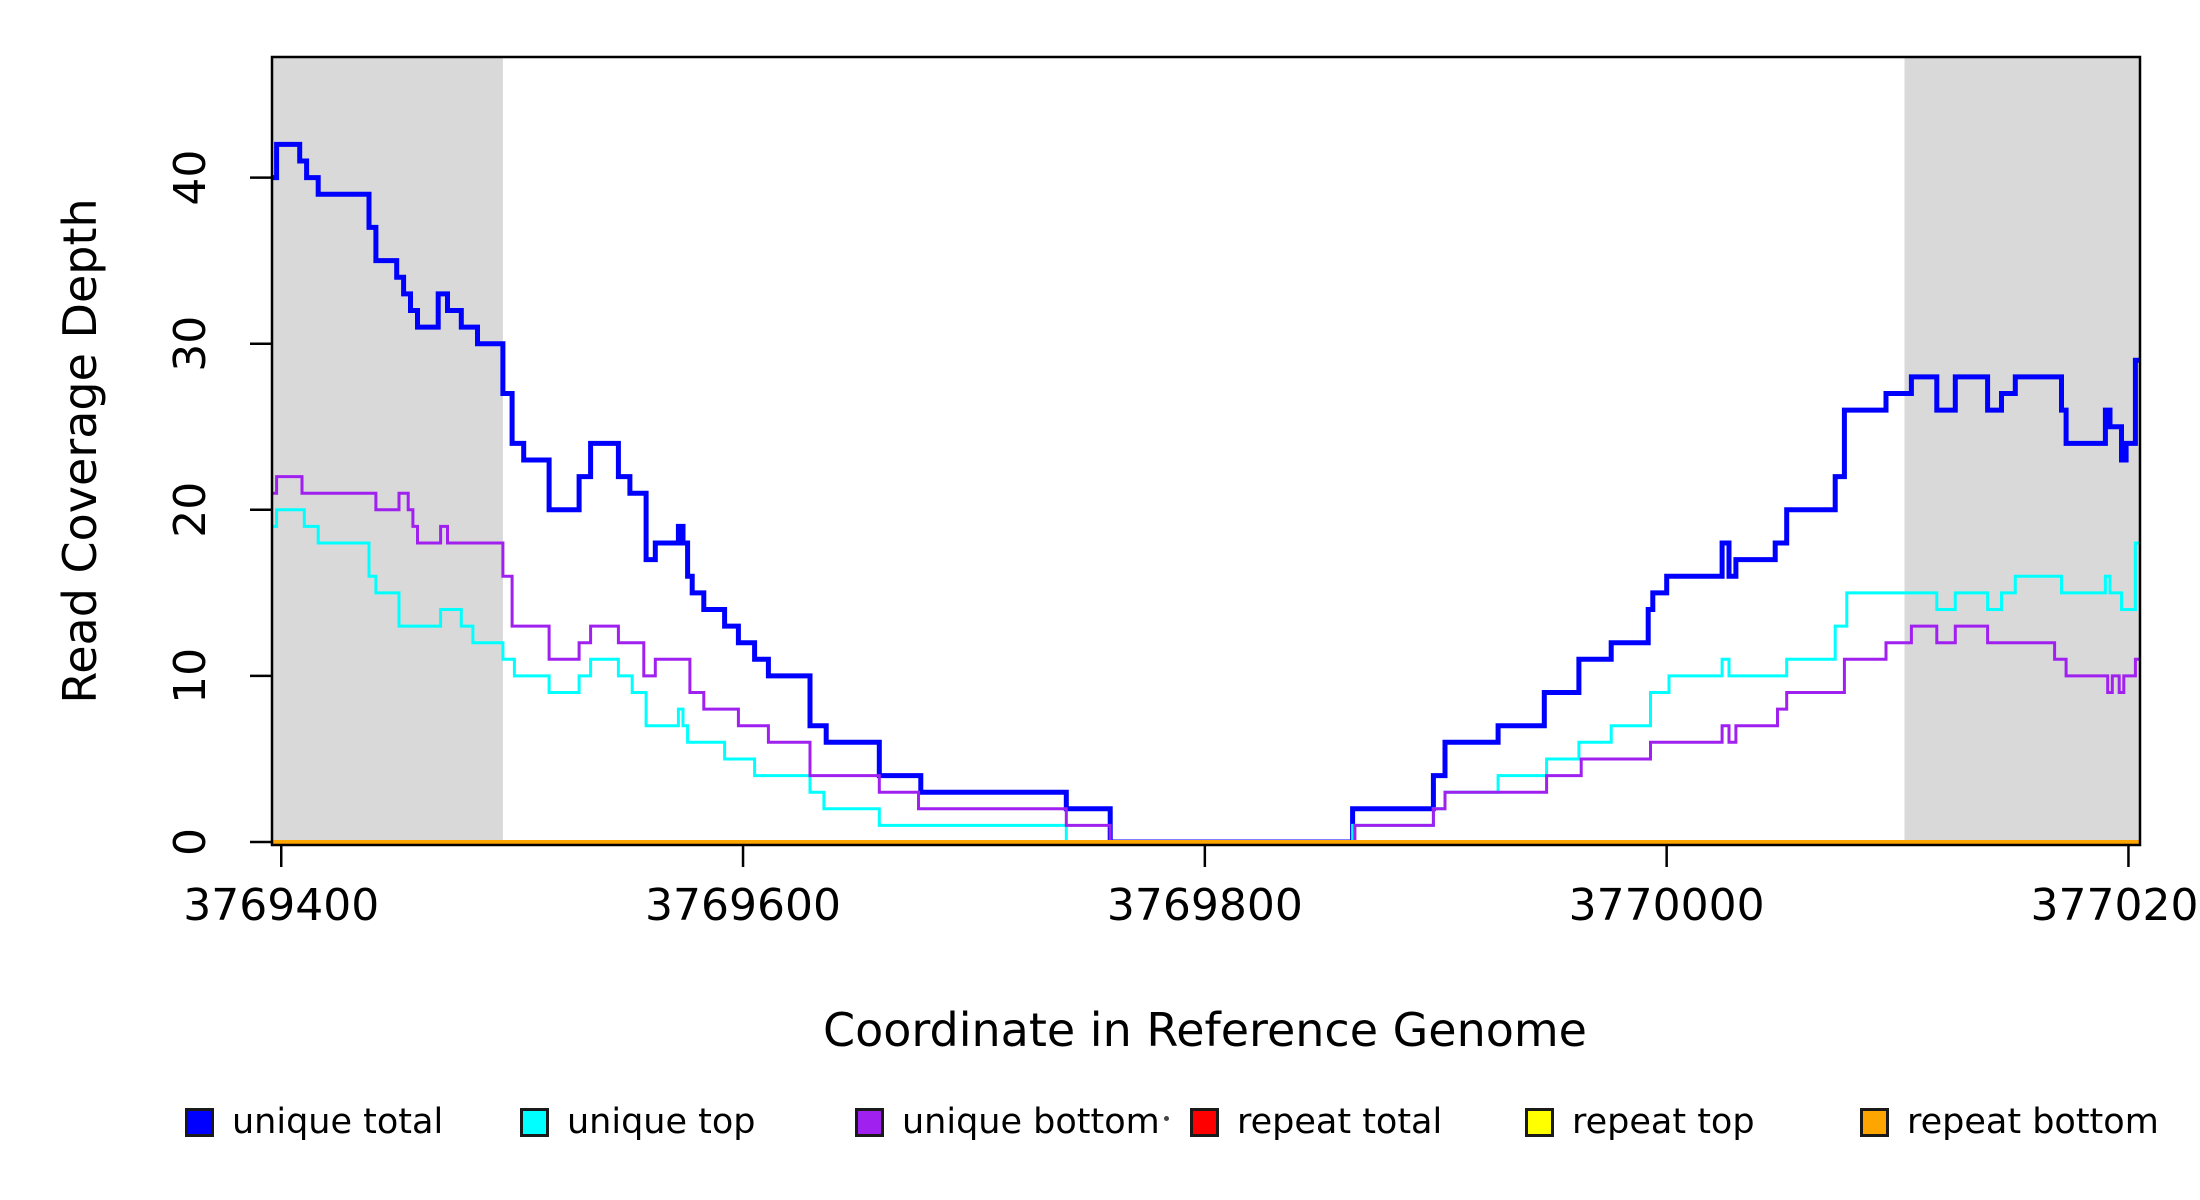 The image size is (2200, 1200). I want to click on x-axis-title: Coordinate in Reference Genome, so click(1205, 1030).